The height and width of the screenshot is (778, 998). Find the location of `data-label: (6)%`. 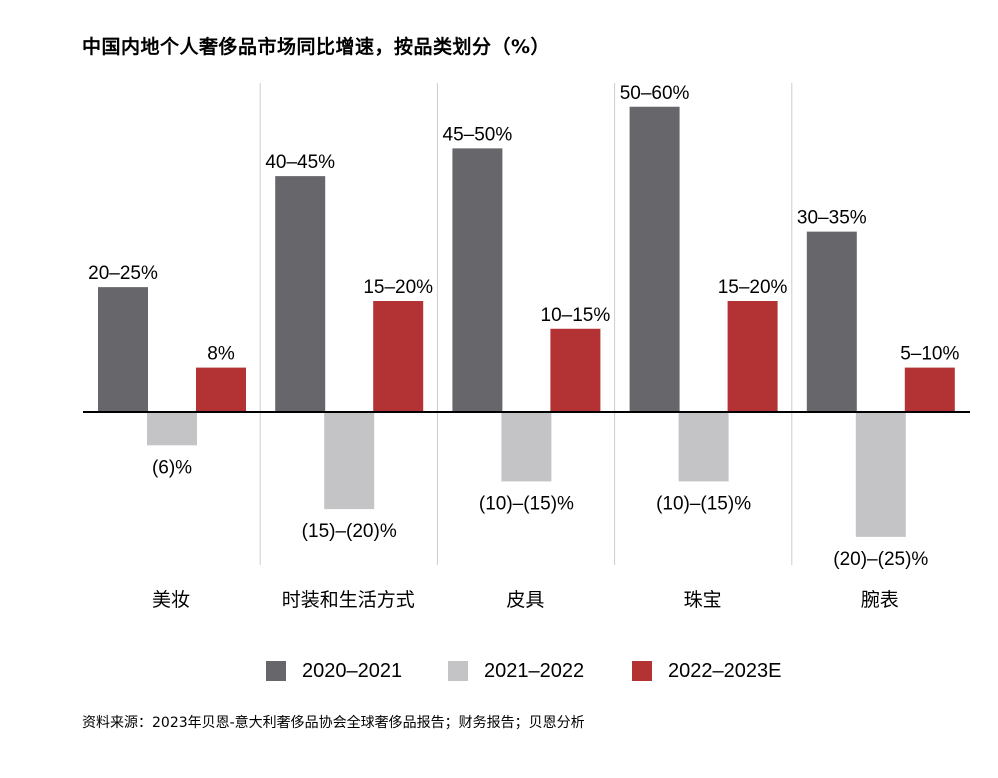

data-label: (6)% is located at coordinates (172, 467).